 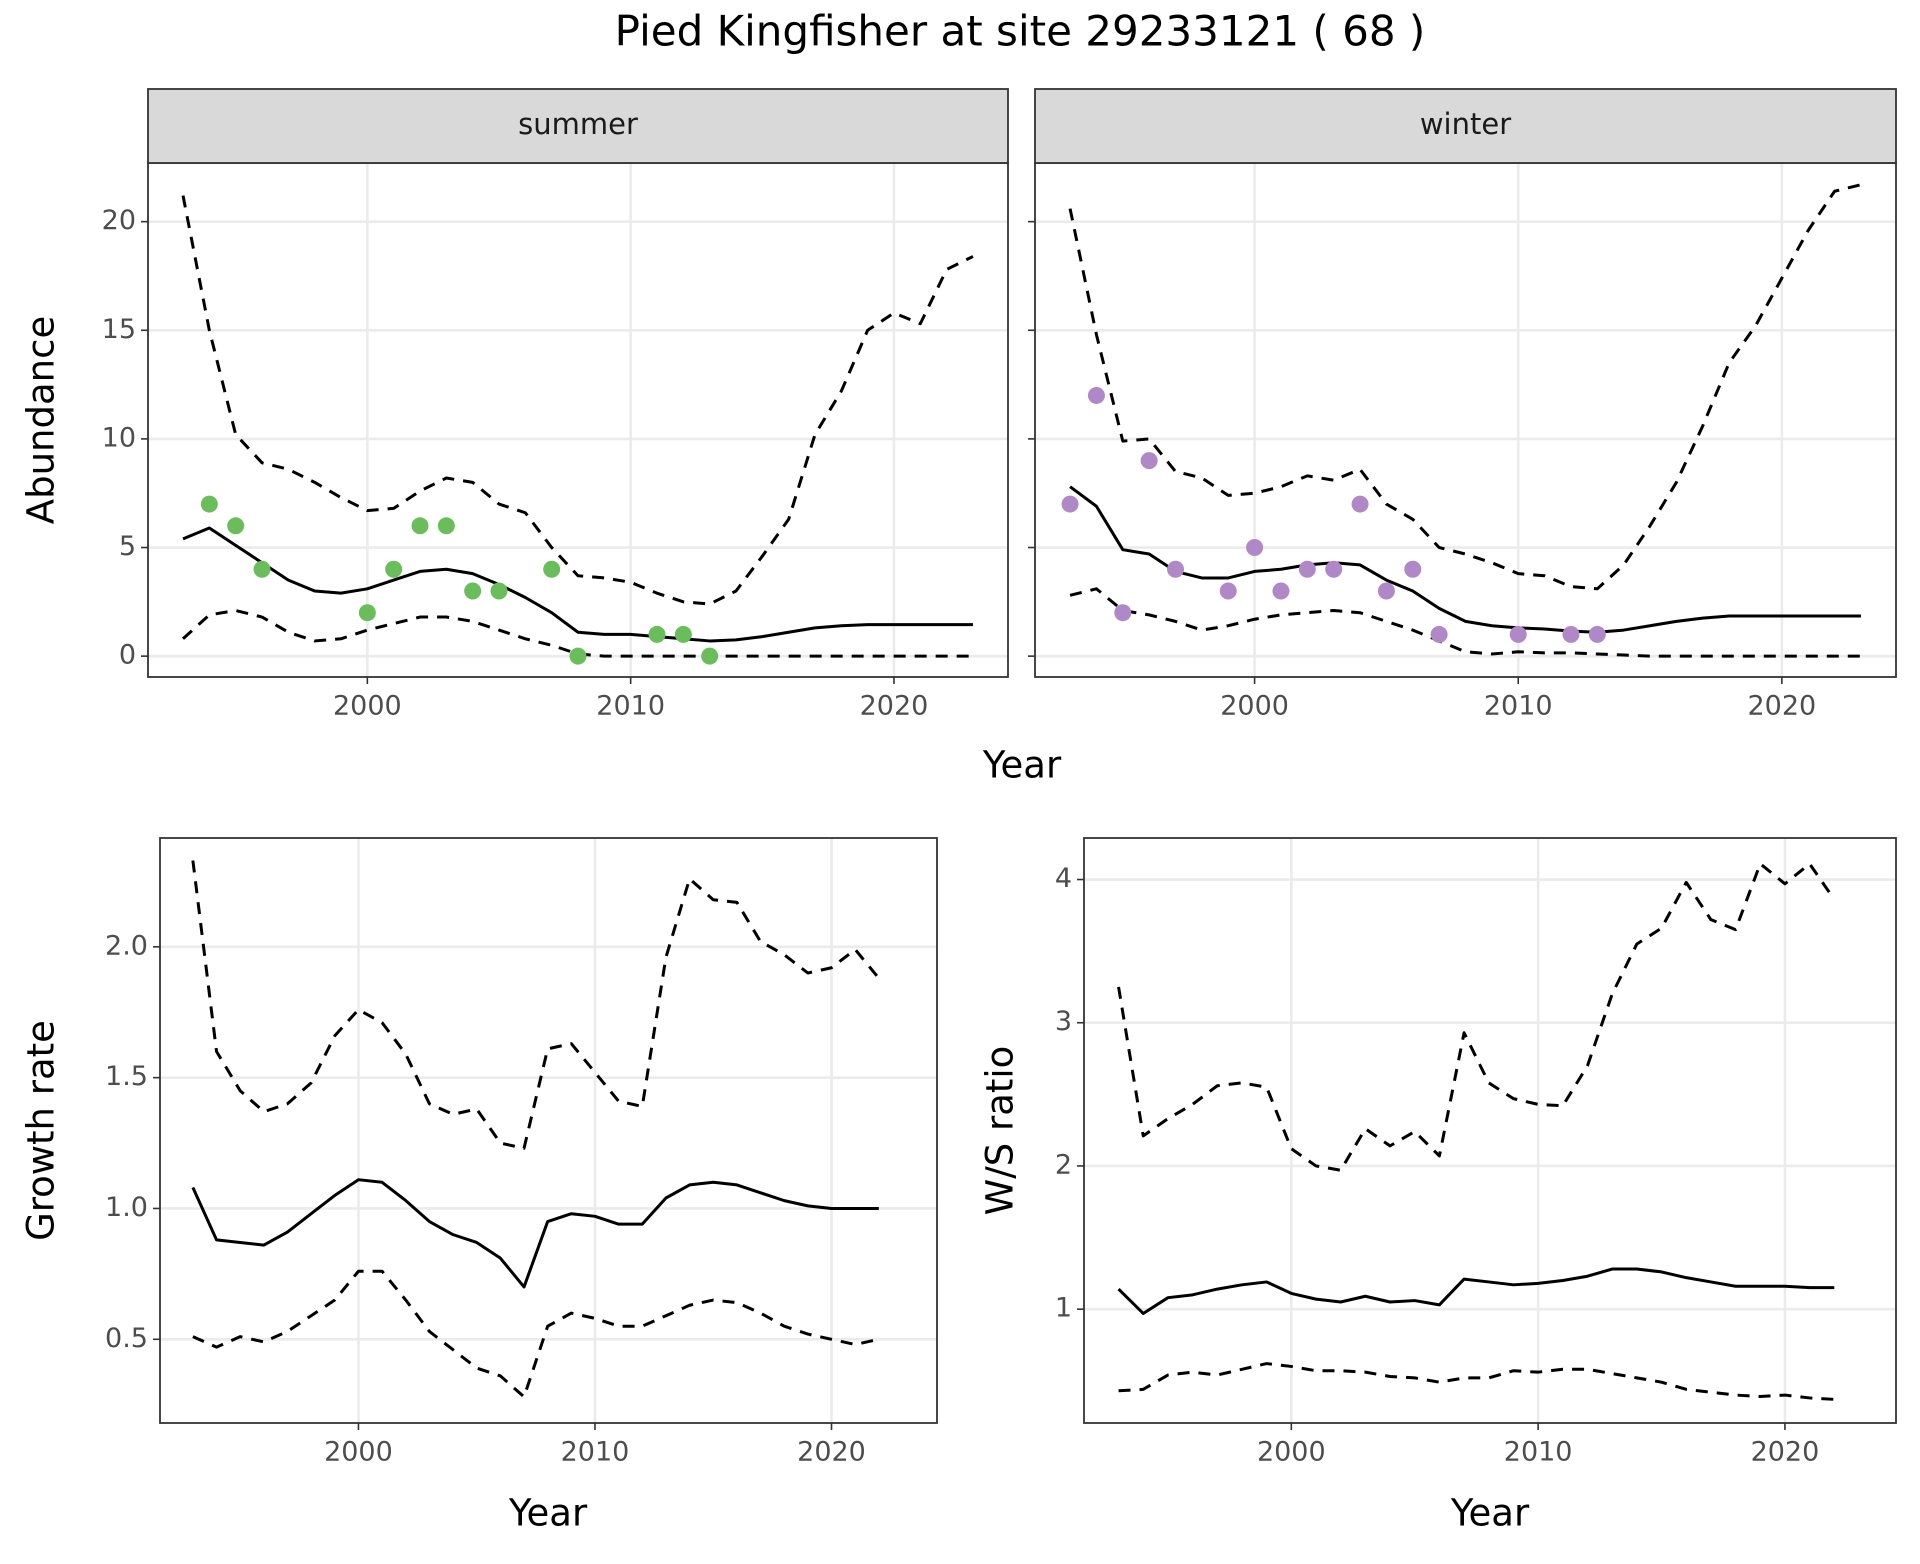 What do you see at coordinates (41, 420) in the screenshot?
I see `y-axis-label: Abundance` at bounding box center [41, 420].